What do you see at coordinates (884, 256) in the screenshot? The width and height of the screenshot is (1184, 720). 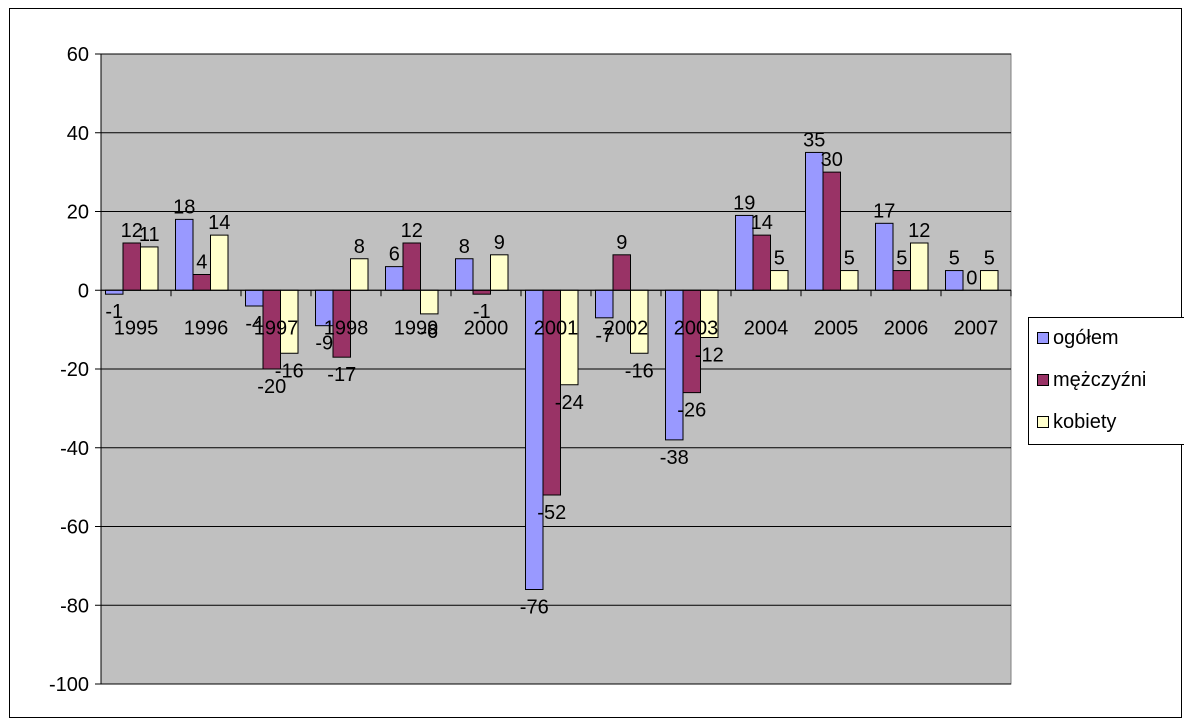 I see `bar-1-2006` at bounding box center [884, 256].